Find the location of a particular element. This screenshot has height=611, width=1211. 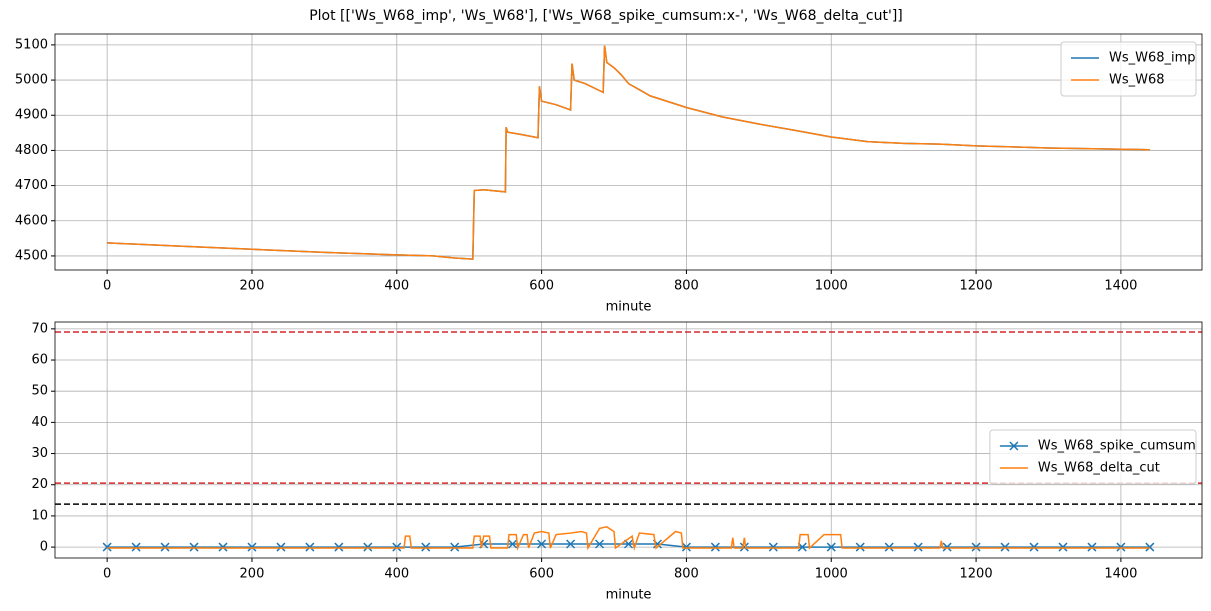

y-tick-label: 50 is located at coordinates (39, 391).